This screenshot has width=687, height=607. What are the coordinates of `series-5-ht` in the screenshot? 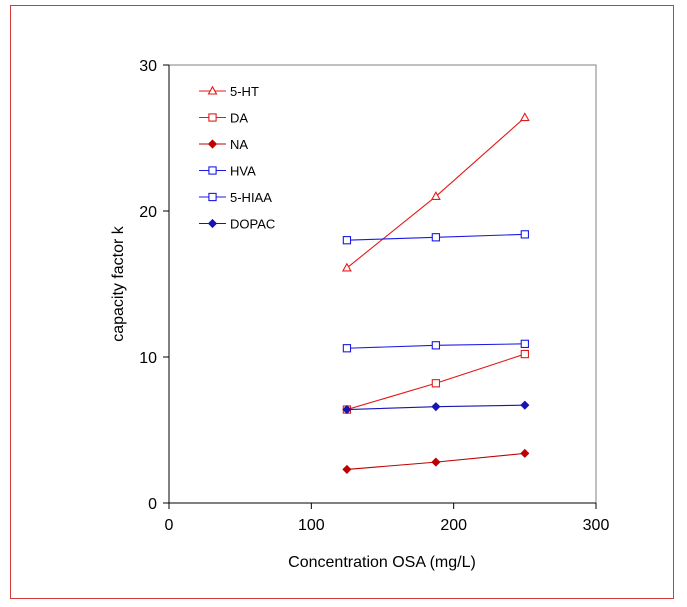 It's located at (435, 192).